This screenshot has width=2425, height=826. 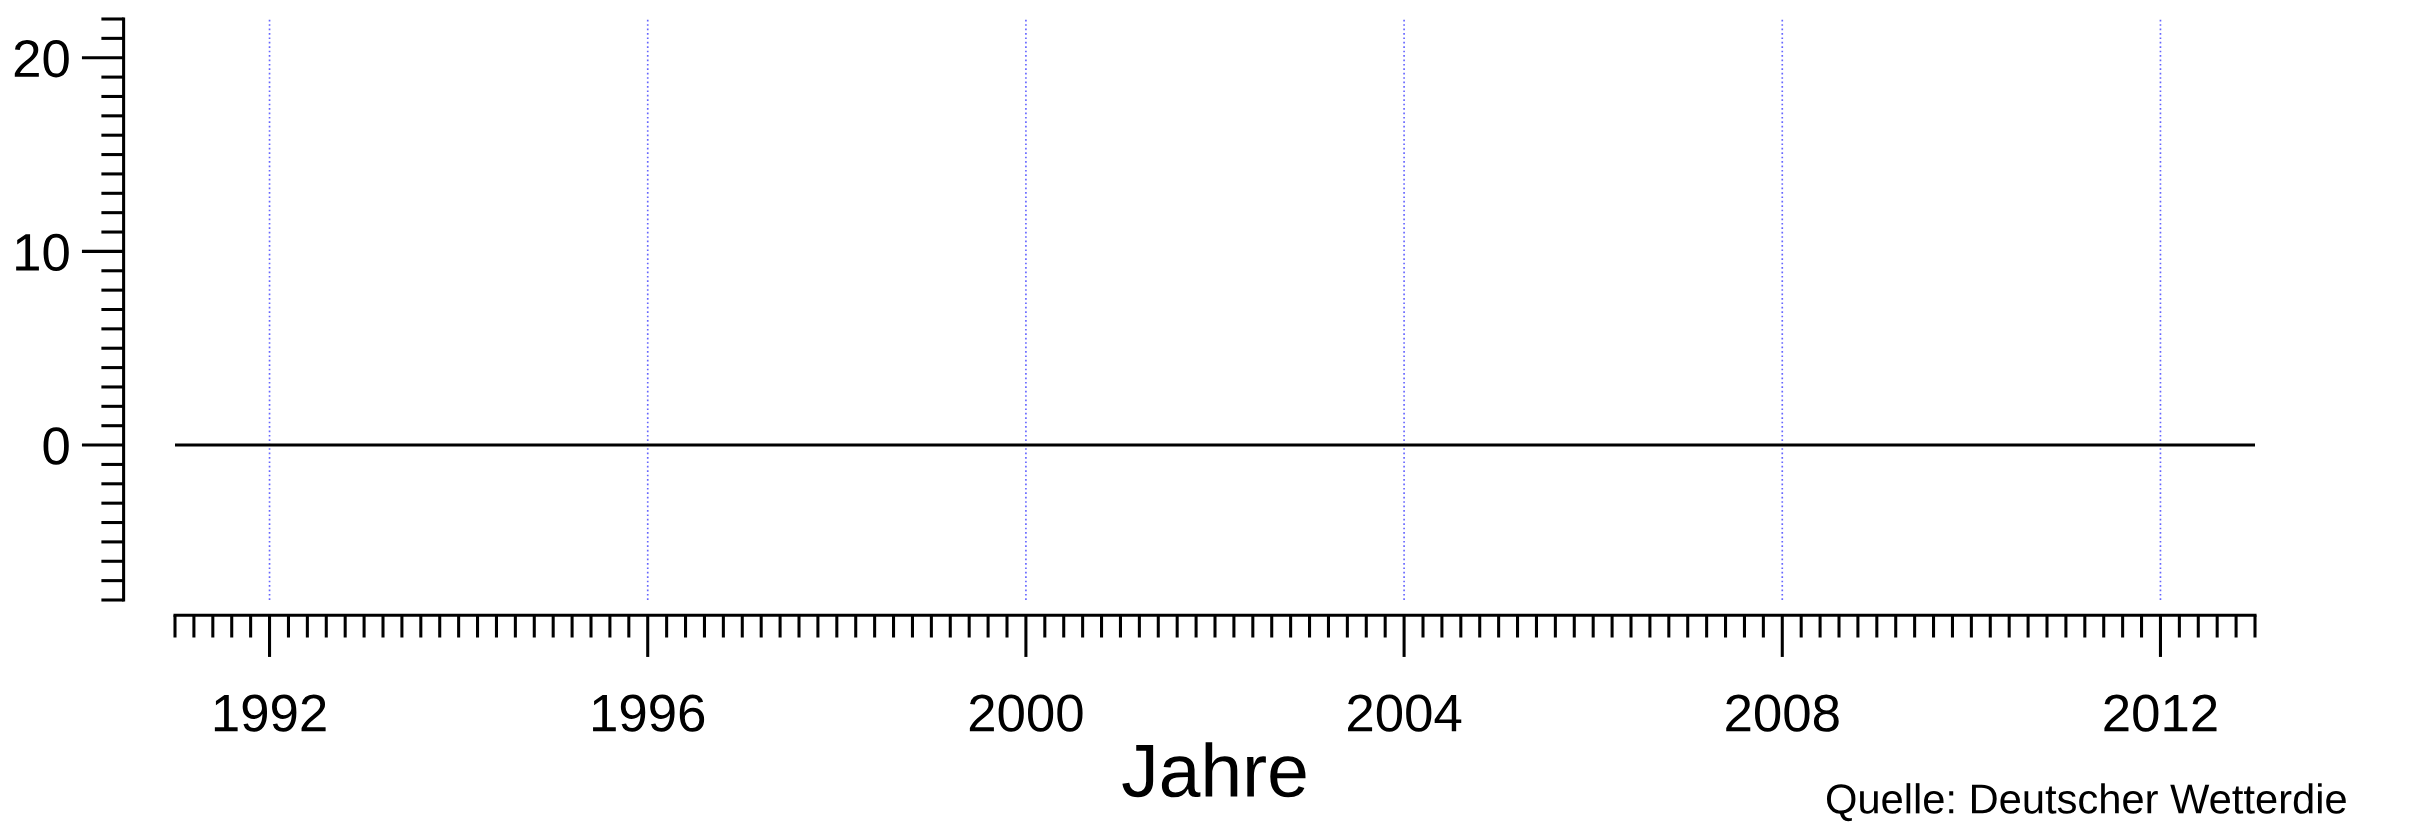 I want to click on x-axis-title: Jahre, so click(x=1214, y=770).